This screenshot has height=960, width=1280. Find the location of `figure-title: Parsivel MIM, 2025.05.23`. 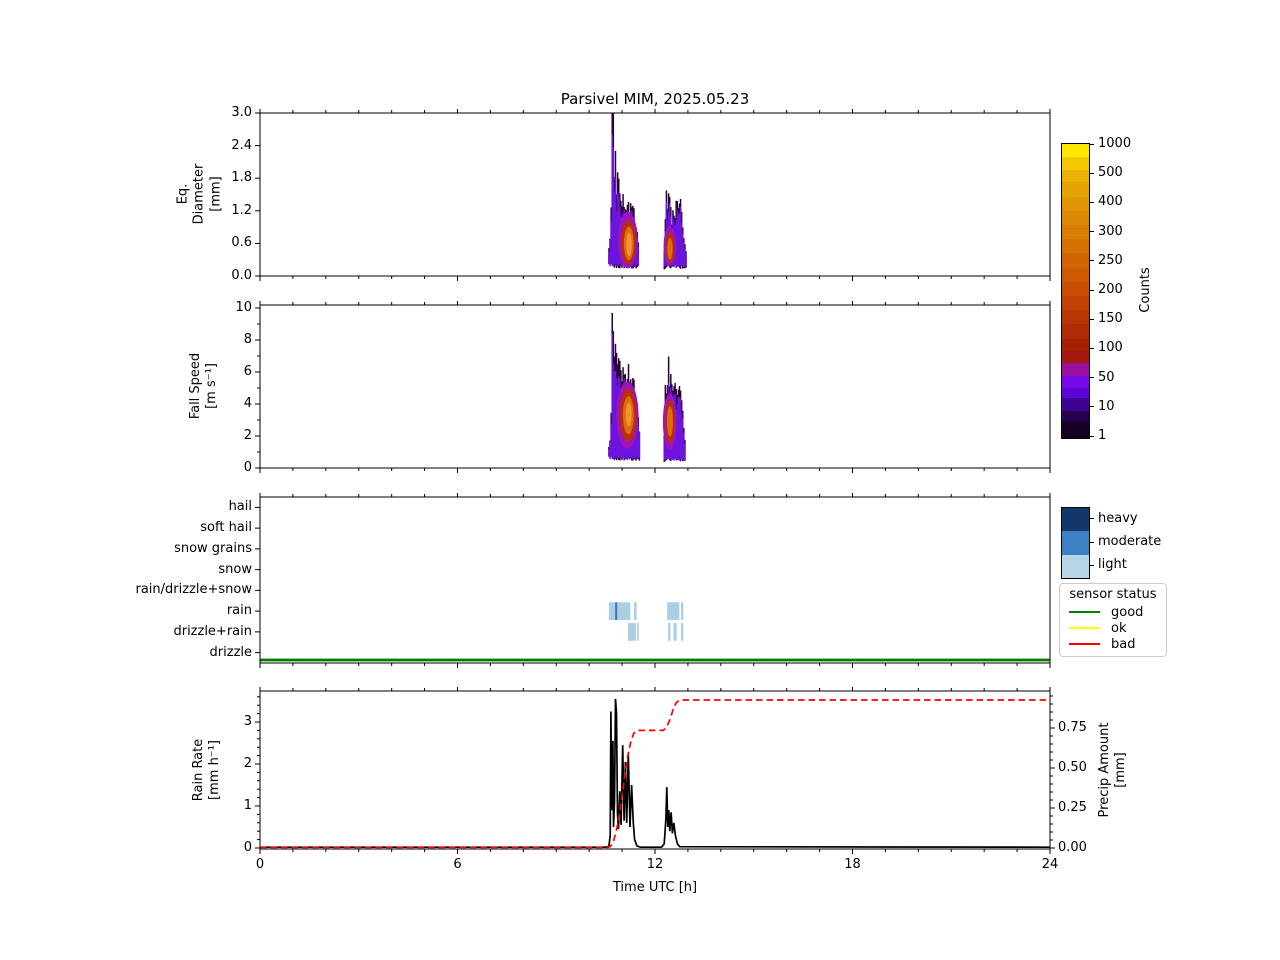

figure-title: Parsivel MIM, 2025.05.23 is located at coordinates (655, 99).